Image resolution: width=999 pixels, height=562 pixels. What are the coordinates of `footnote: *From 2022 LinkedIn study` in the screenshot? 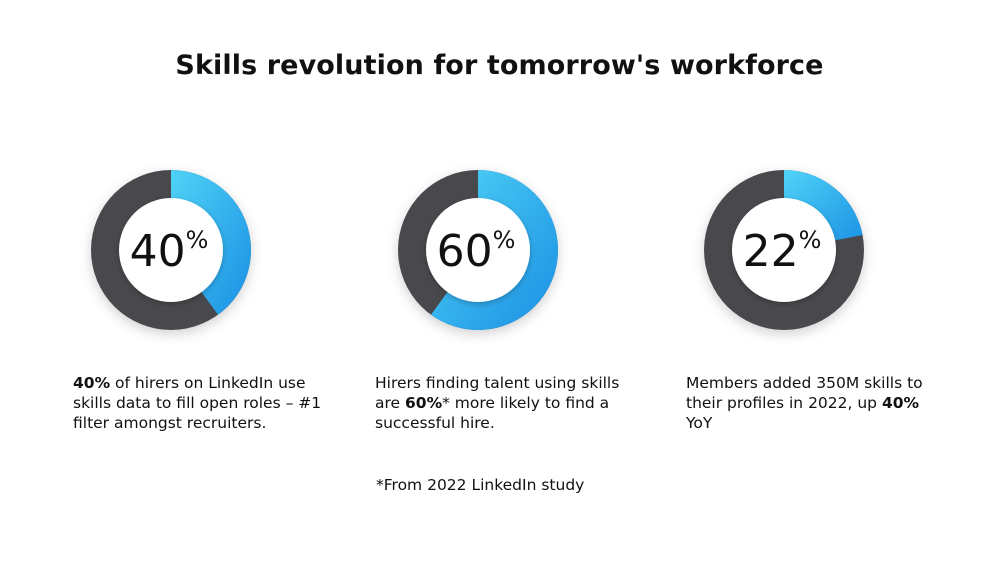 It's located at (480, 485).